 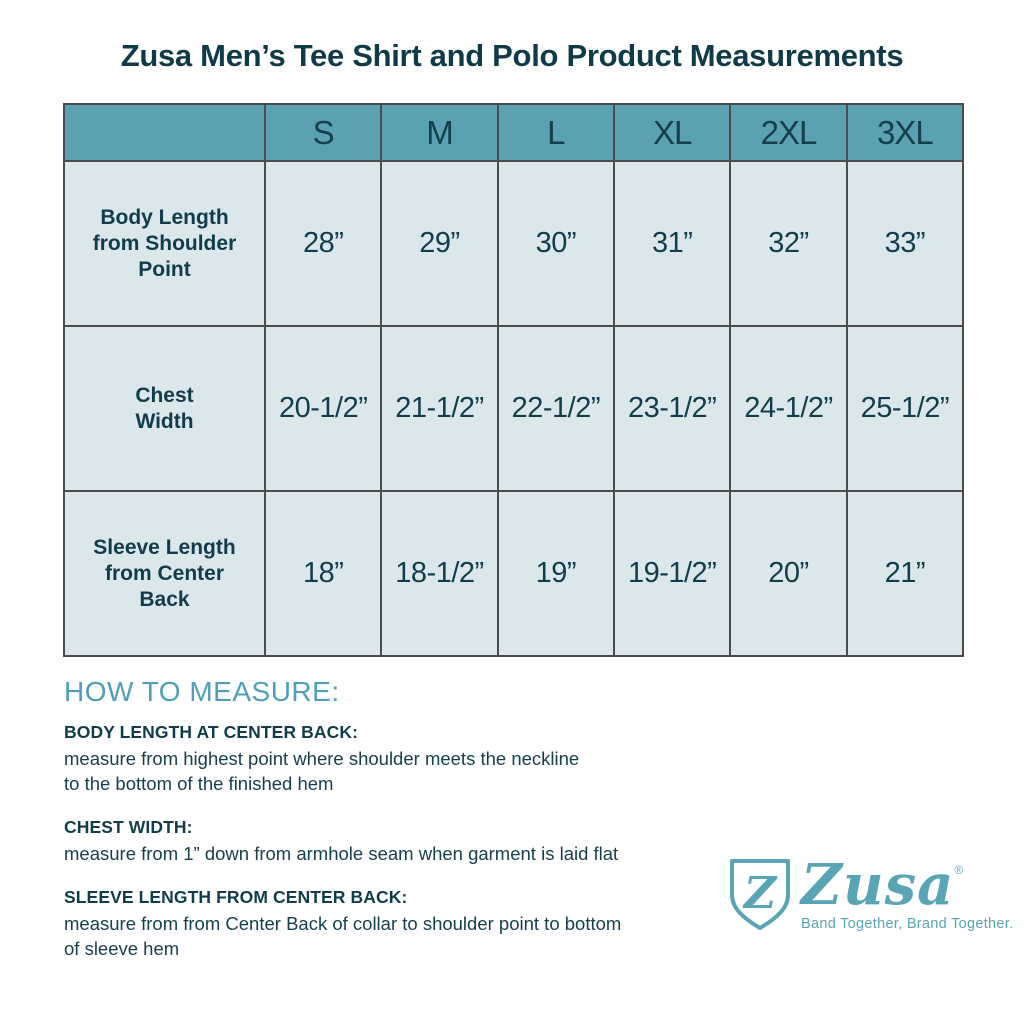 What do you see at coordinates (788, 243) in the screenshot?
I see `measurement-value-cell: 32”` at bounding box center [788, 243].